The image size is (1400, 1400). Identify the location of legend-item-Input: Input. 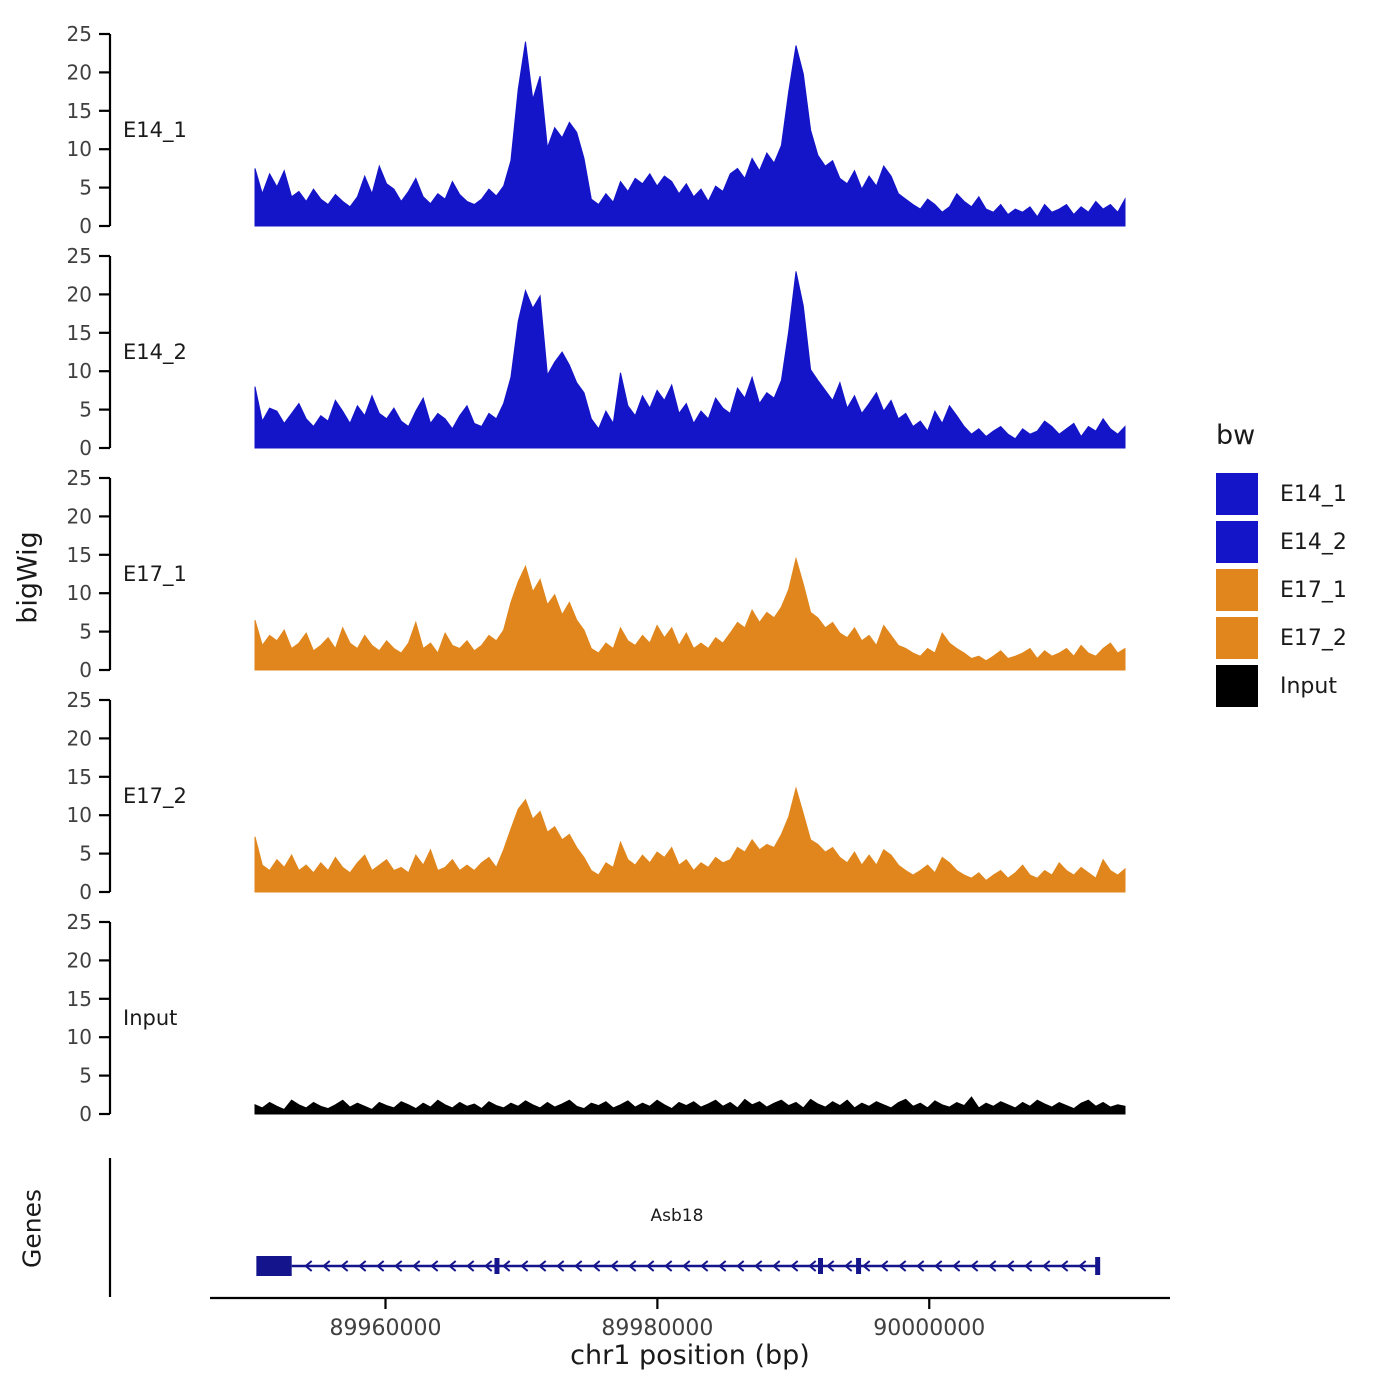
(1281, 686).